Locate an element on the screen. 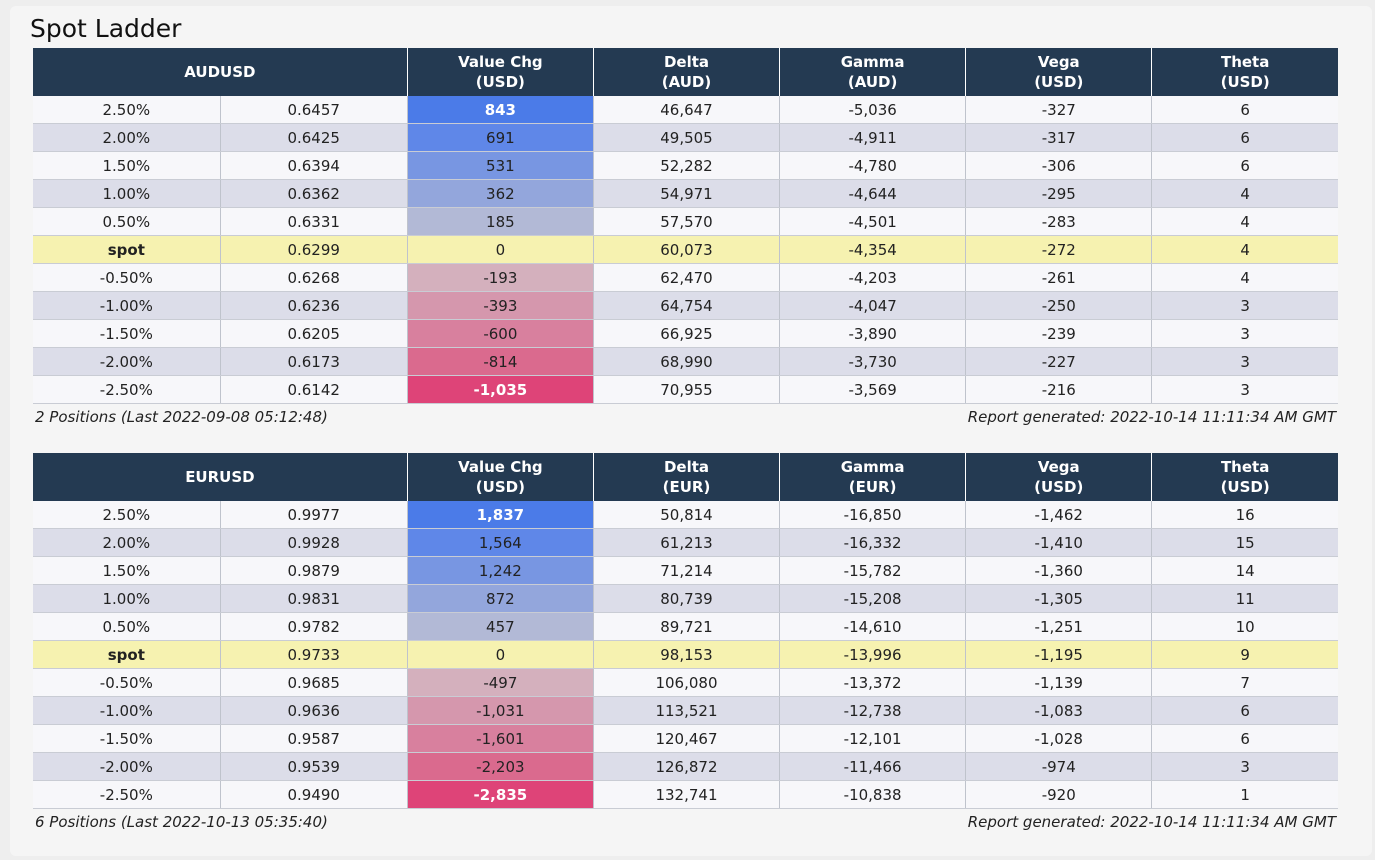 The width and height of the screenshot is (1375, 860). delta-cell: 106,080 is located at coordinates (687, 682).